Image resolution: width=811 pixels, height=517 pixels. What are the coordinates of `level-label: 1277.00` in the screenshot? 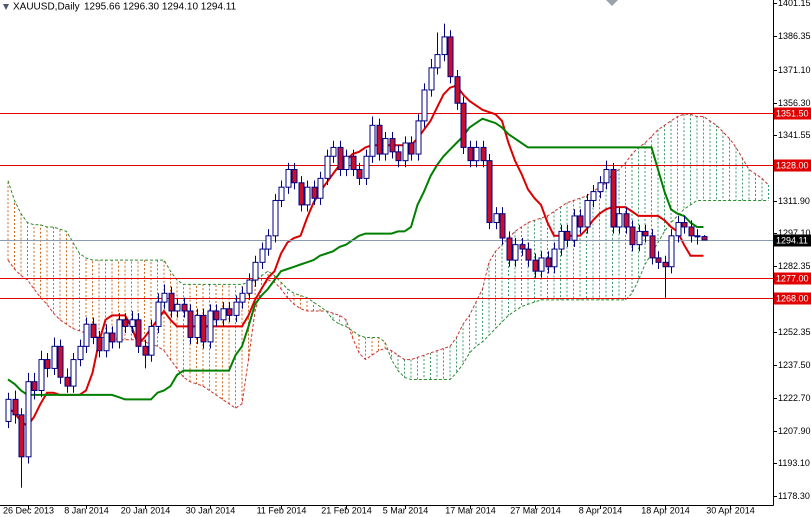 It's located at (792, 278).